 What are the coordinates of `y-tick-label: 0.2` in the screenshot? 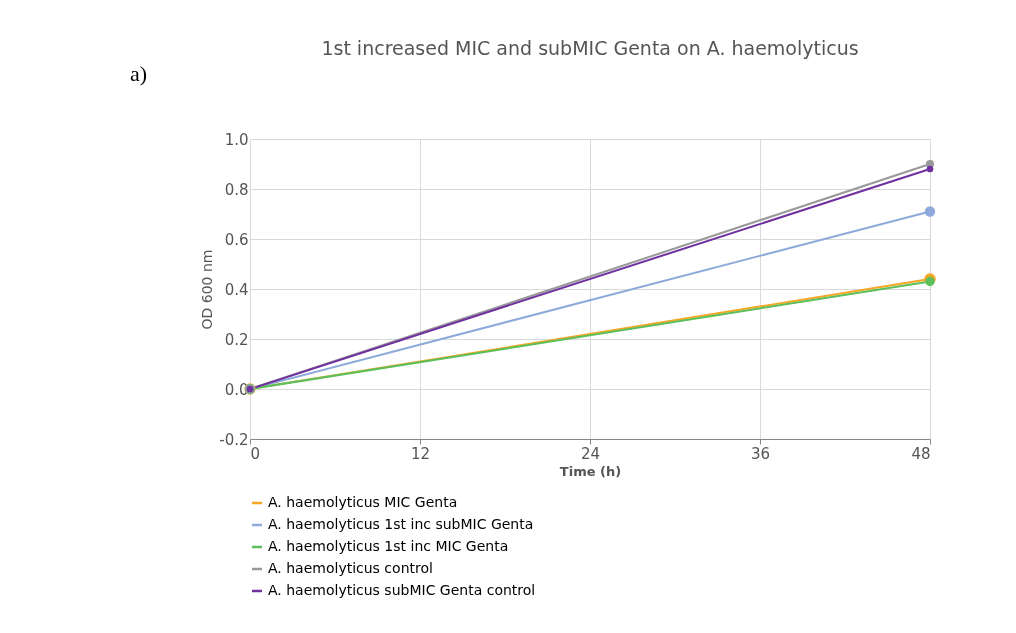 It's located at (236, 339).